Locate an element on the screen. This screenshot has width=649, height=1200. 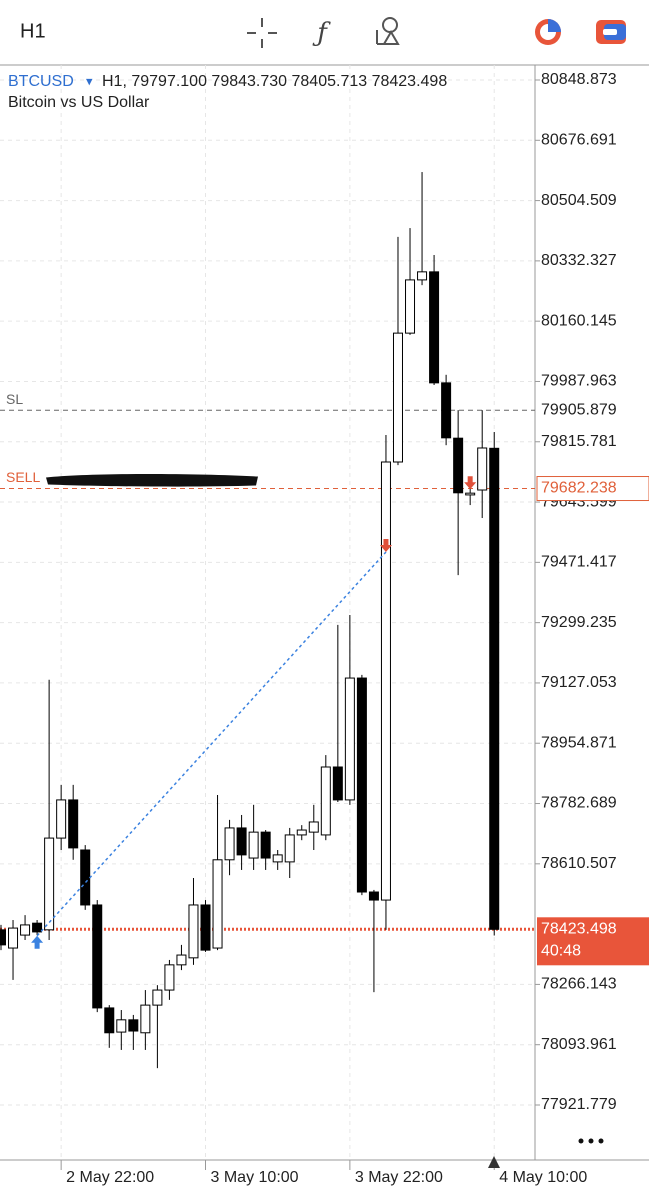
level-price-label: 79905.879 is located at coordinates (579, 409).